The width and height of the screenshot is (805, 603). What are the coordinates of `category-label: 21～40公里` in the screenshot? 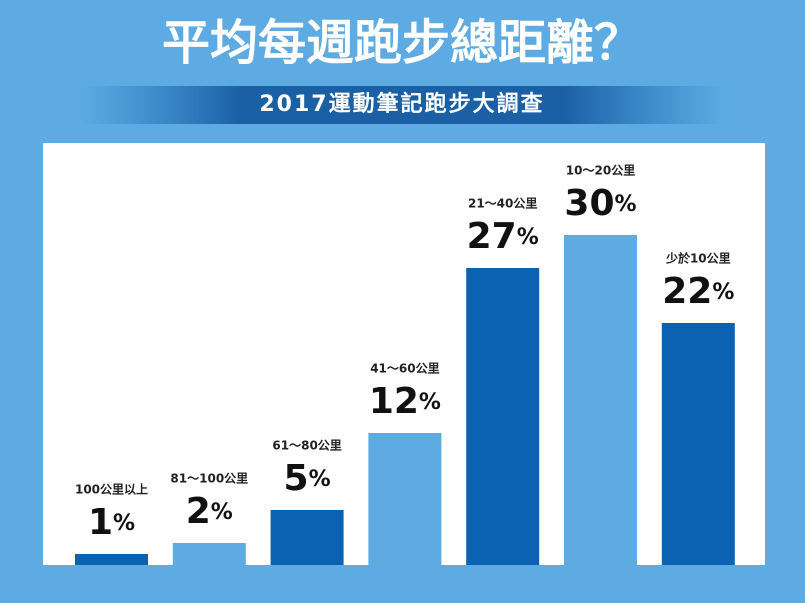 It's located at (502, 203).